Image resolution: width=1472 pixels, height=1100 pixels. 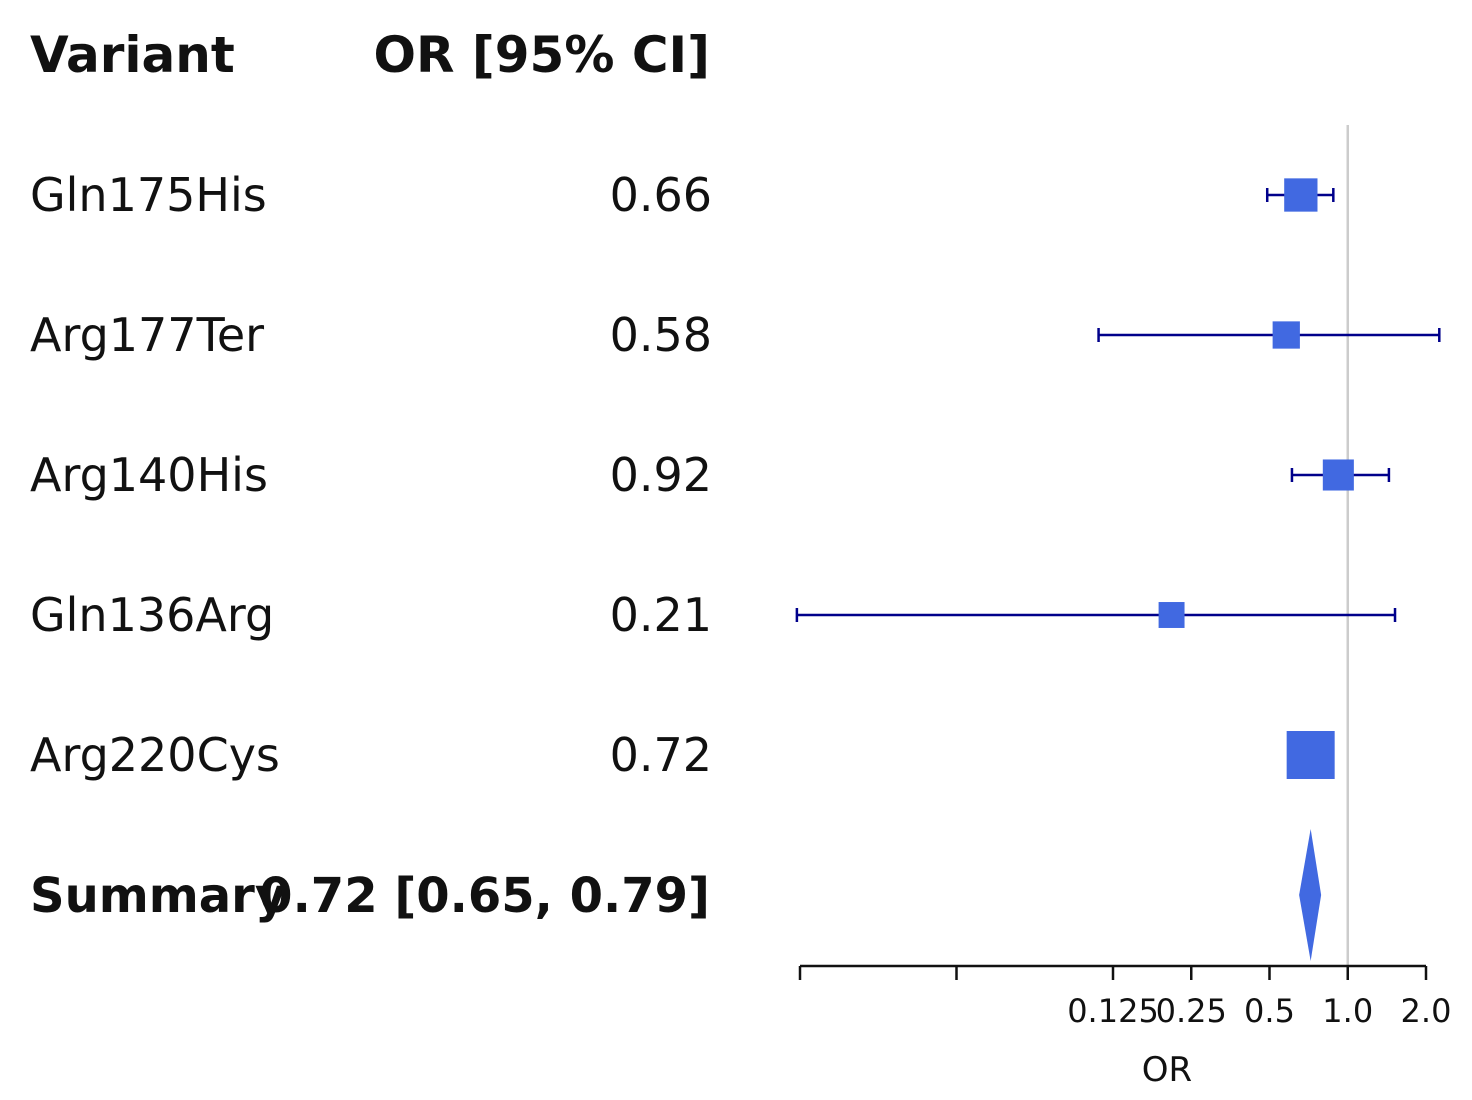 What do you see at coordinates (1310, 895) in the screenshot?
I see `summary-diamond` at bounding box center [1310, 895].